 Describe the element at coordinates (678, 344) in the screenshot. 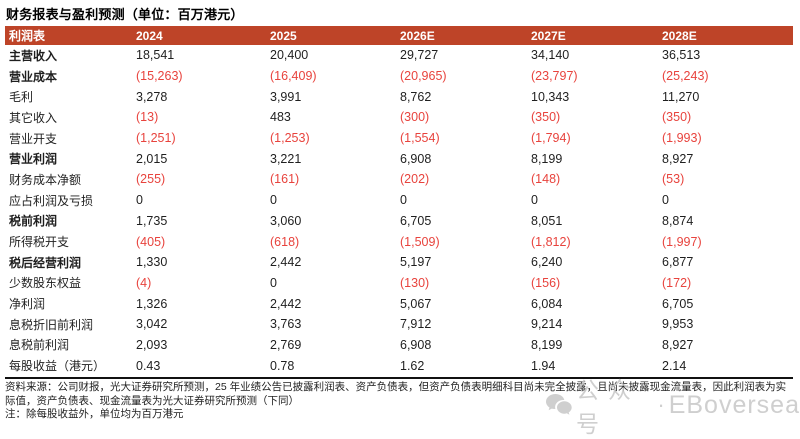

I see `cell-value: 8,927` at that location.